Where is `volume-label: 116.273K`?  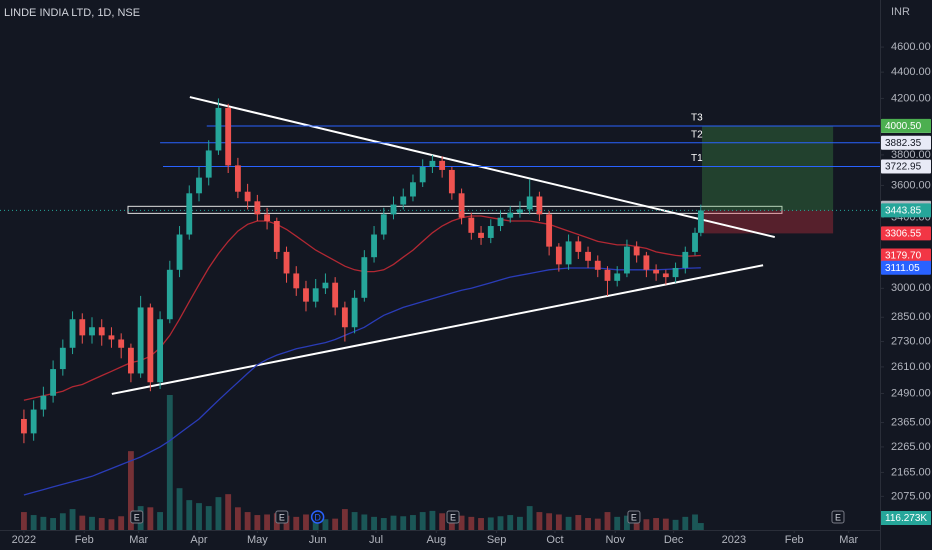 volume-label: 116.273K is located at coordinates (906, 518).